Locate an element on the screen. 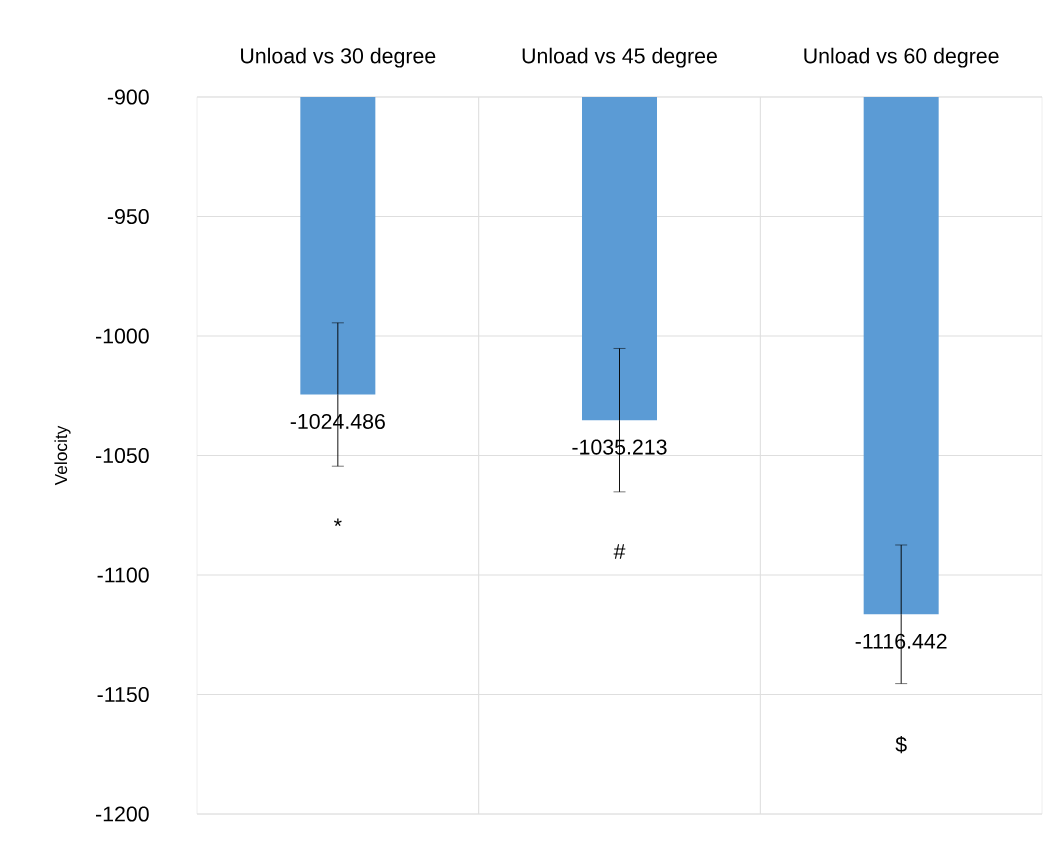 The height and width of the screenshot is (847, 1059). y-tick-label: -1000 is located at coordinates (122, 336).